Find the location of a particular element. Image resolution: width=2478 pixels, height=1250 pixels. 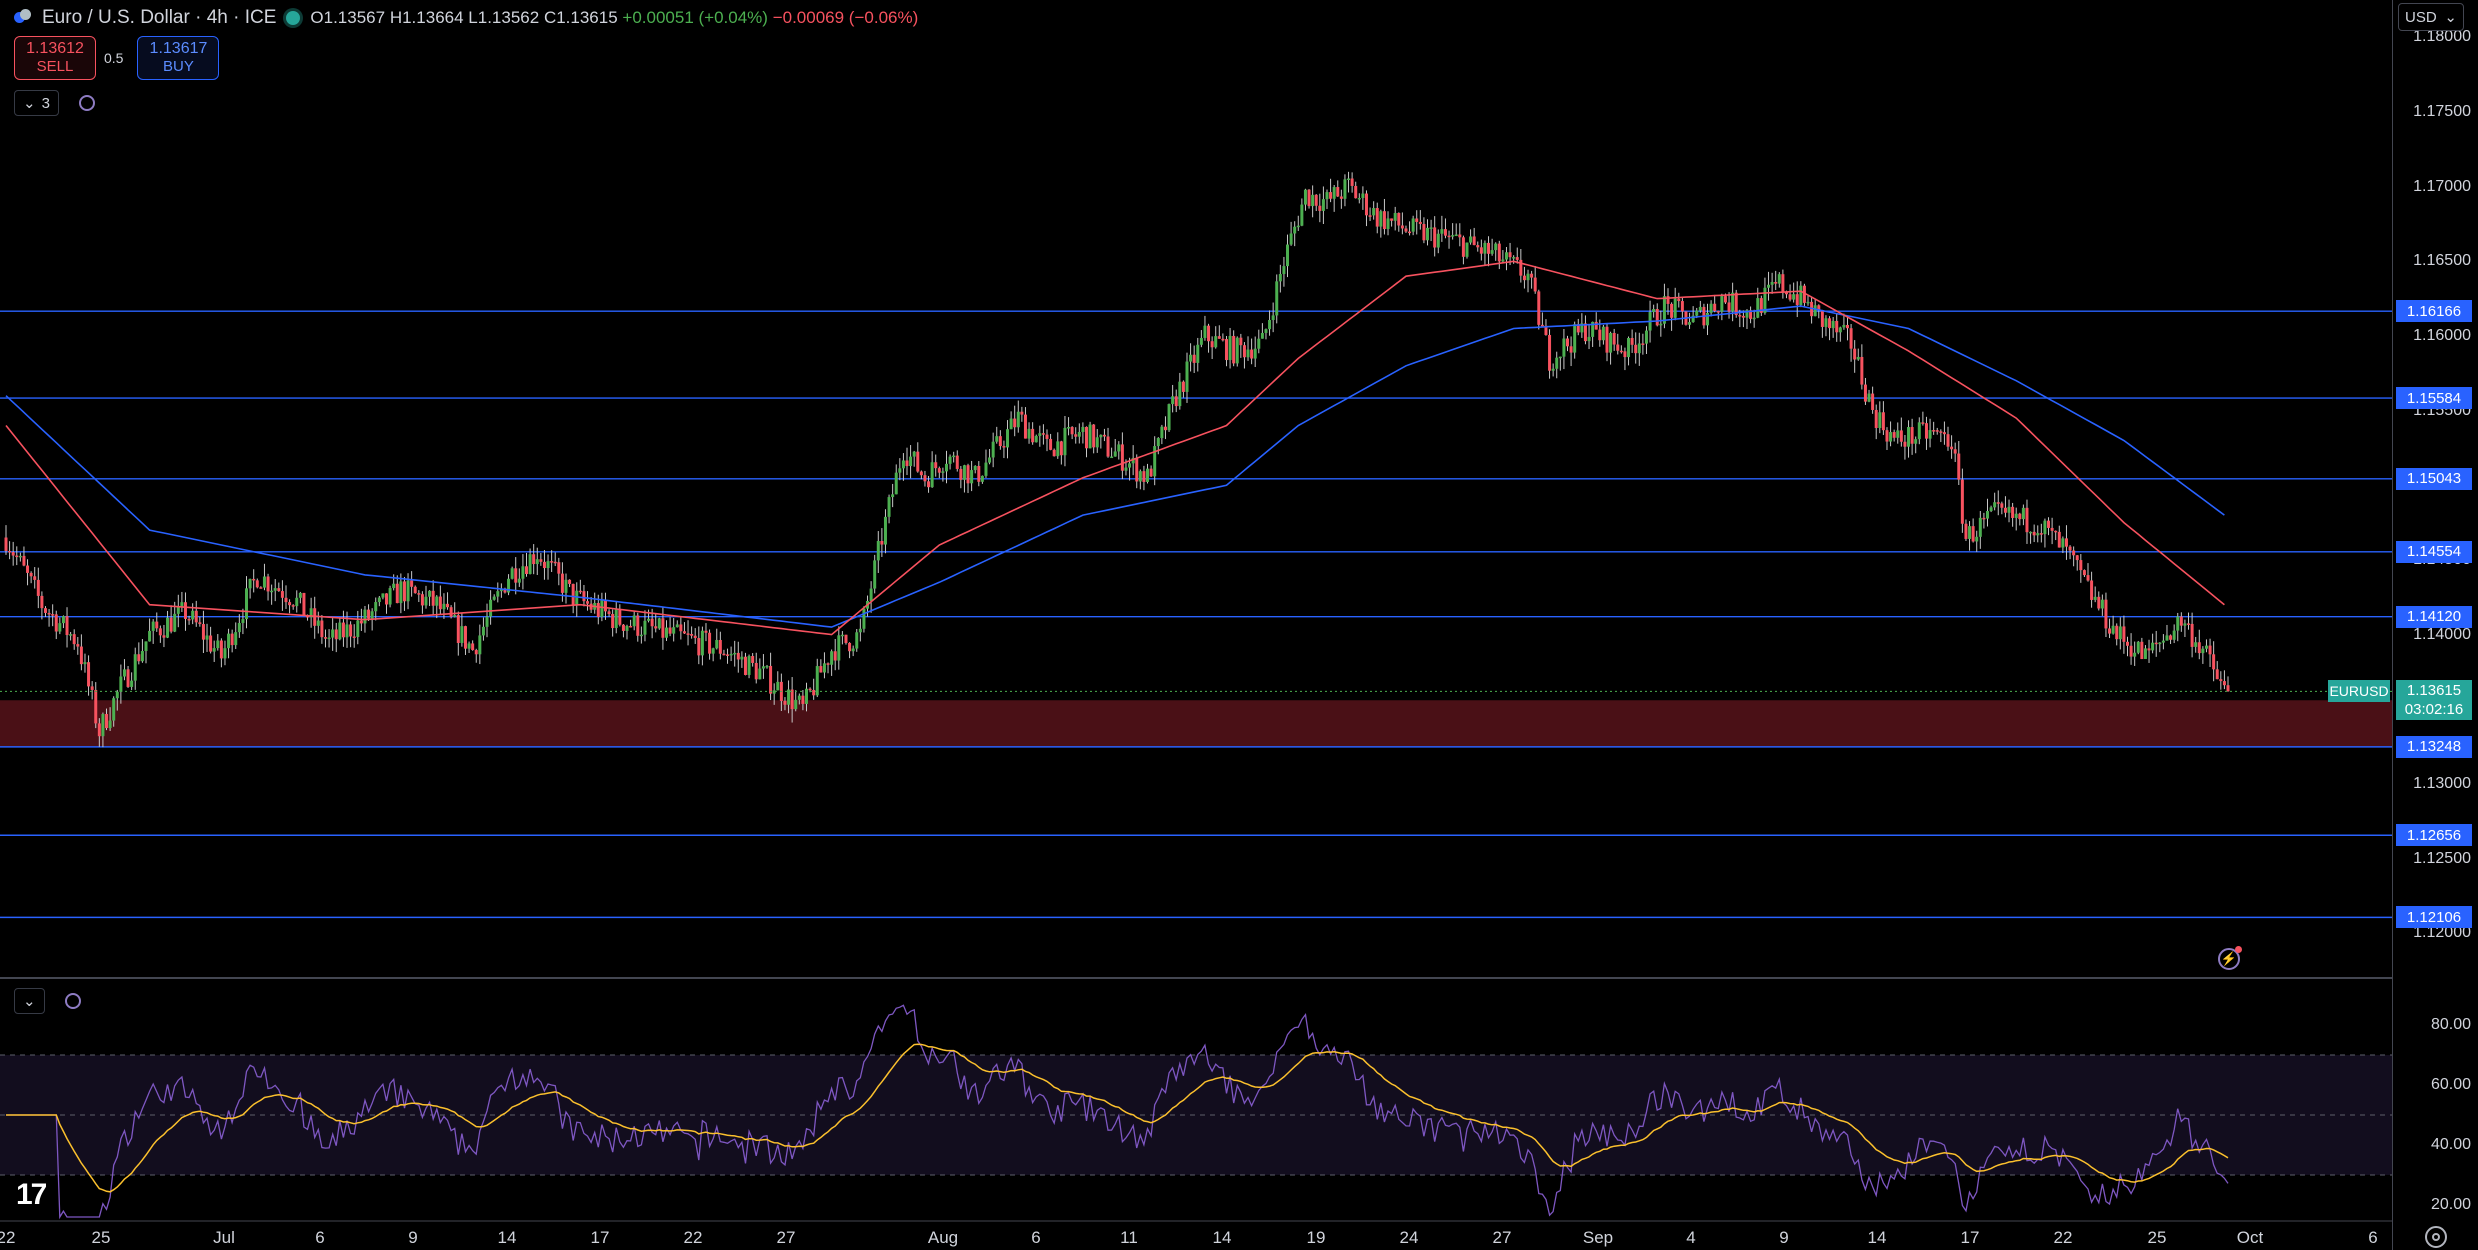

sell-button: 1.13612 SELL is located at coordinates (55, 58).